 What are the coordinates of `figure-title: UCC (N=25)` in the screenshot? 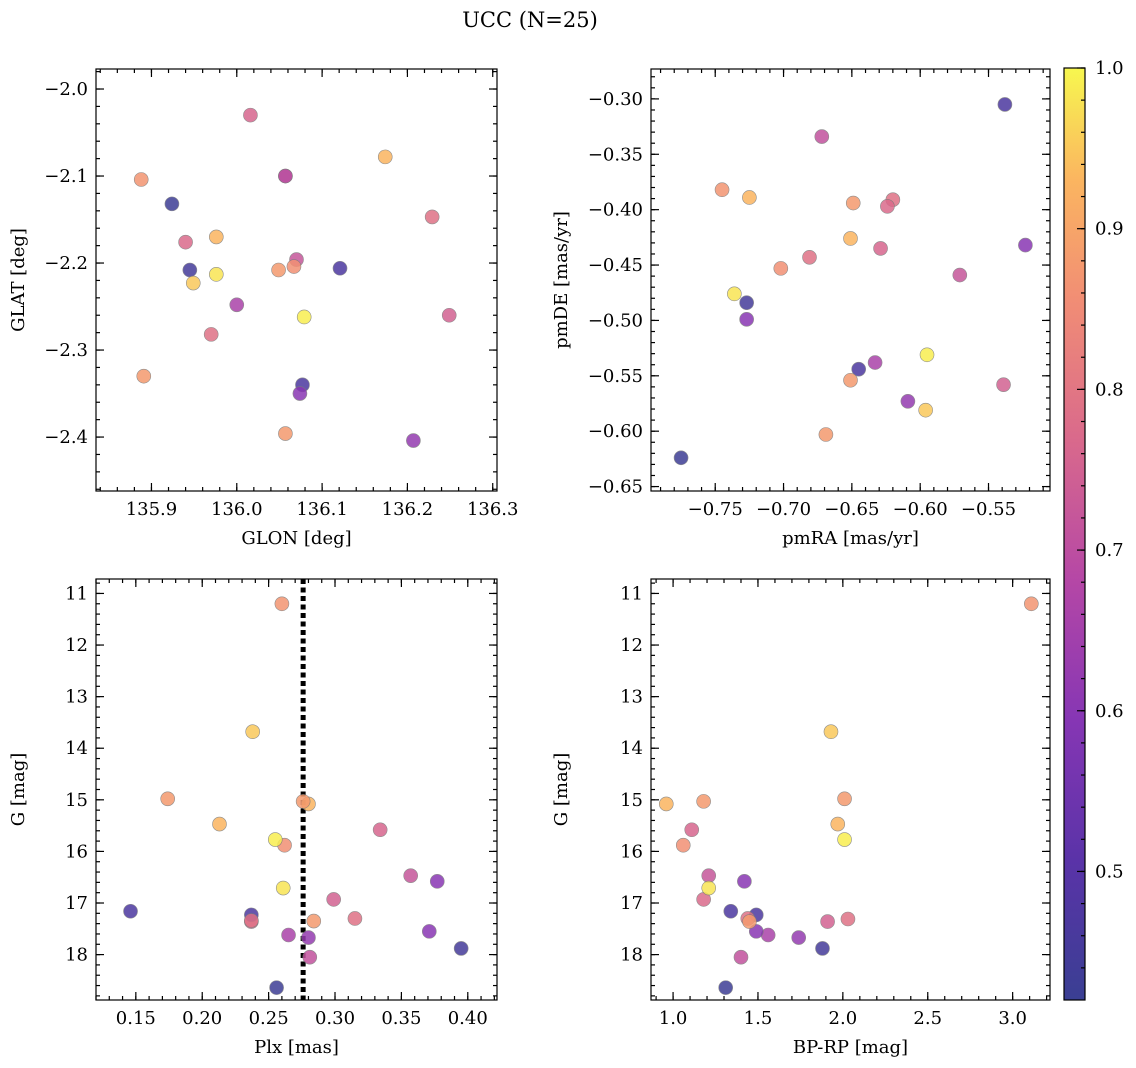 It's located at (530, 20).